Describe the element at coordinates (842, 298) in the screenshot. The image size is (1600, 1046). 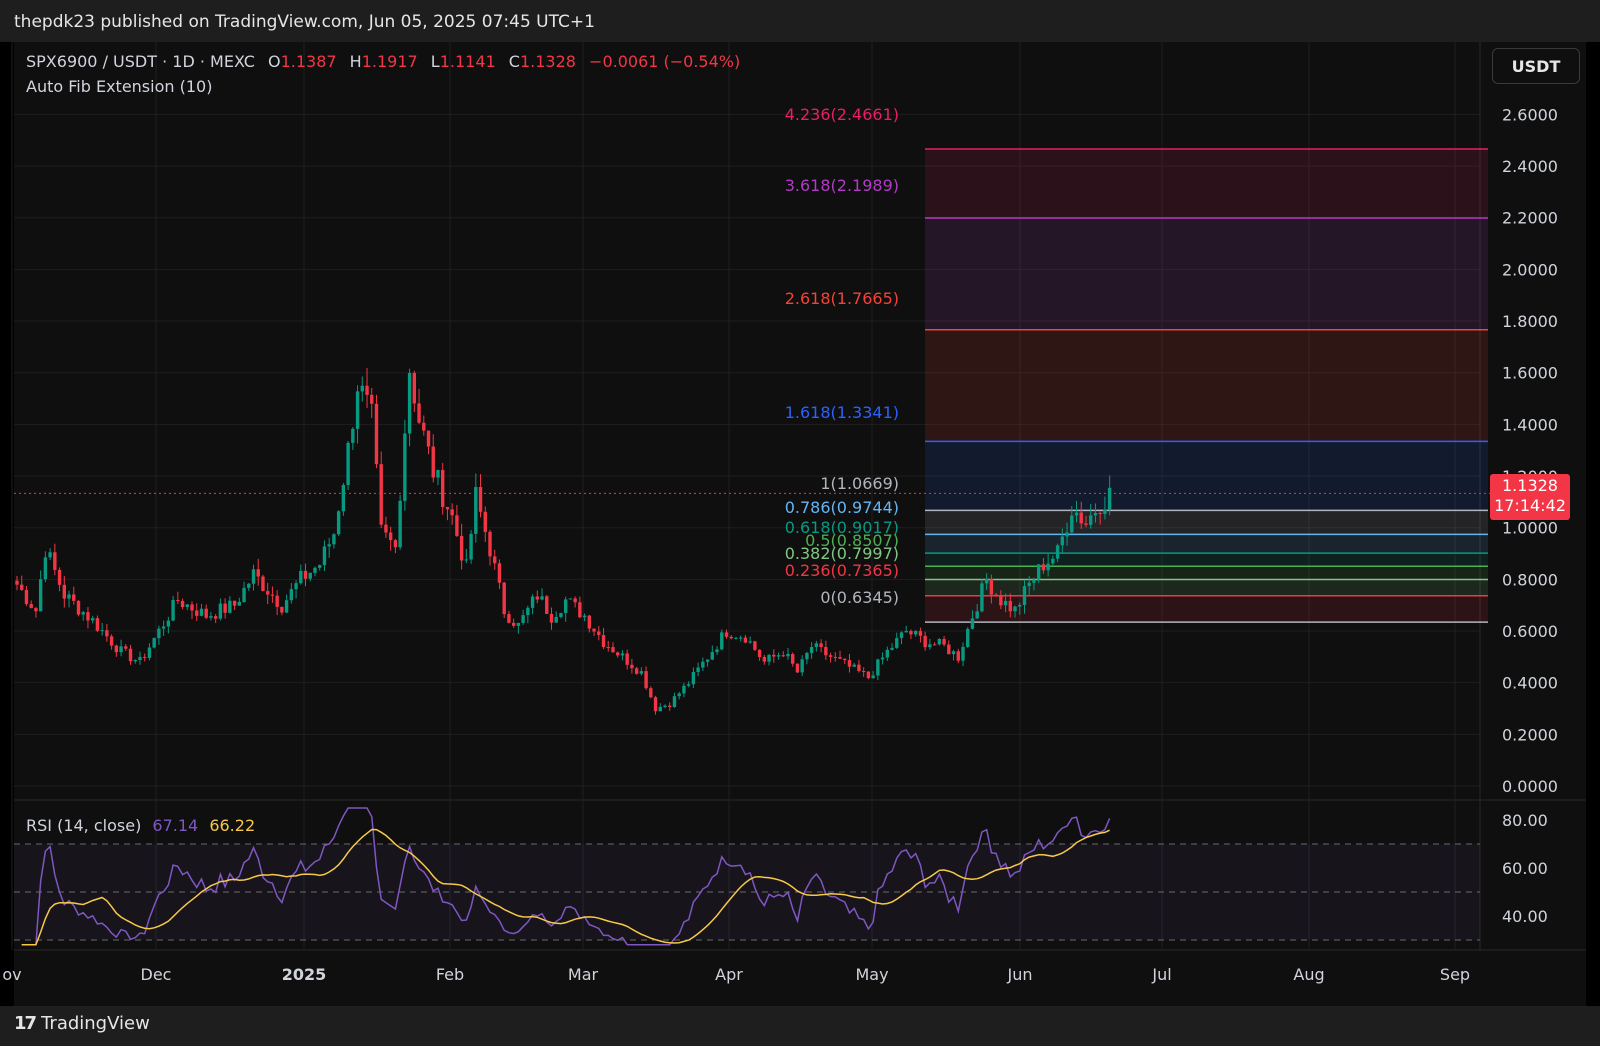
I see `fib-level-label: 2.618(1.7665)` at that location.